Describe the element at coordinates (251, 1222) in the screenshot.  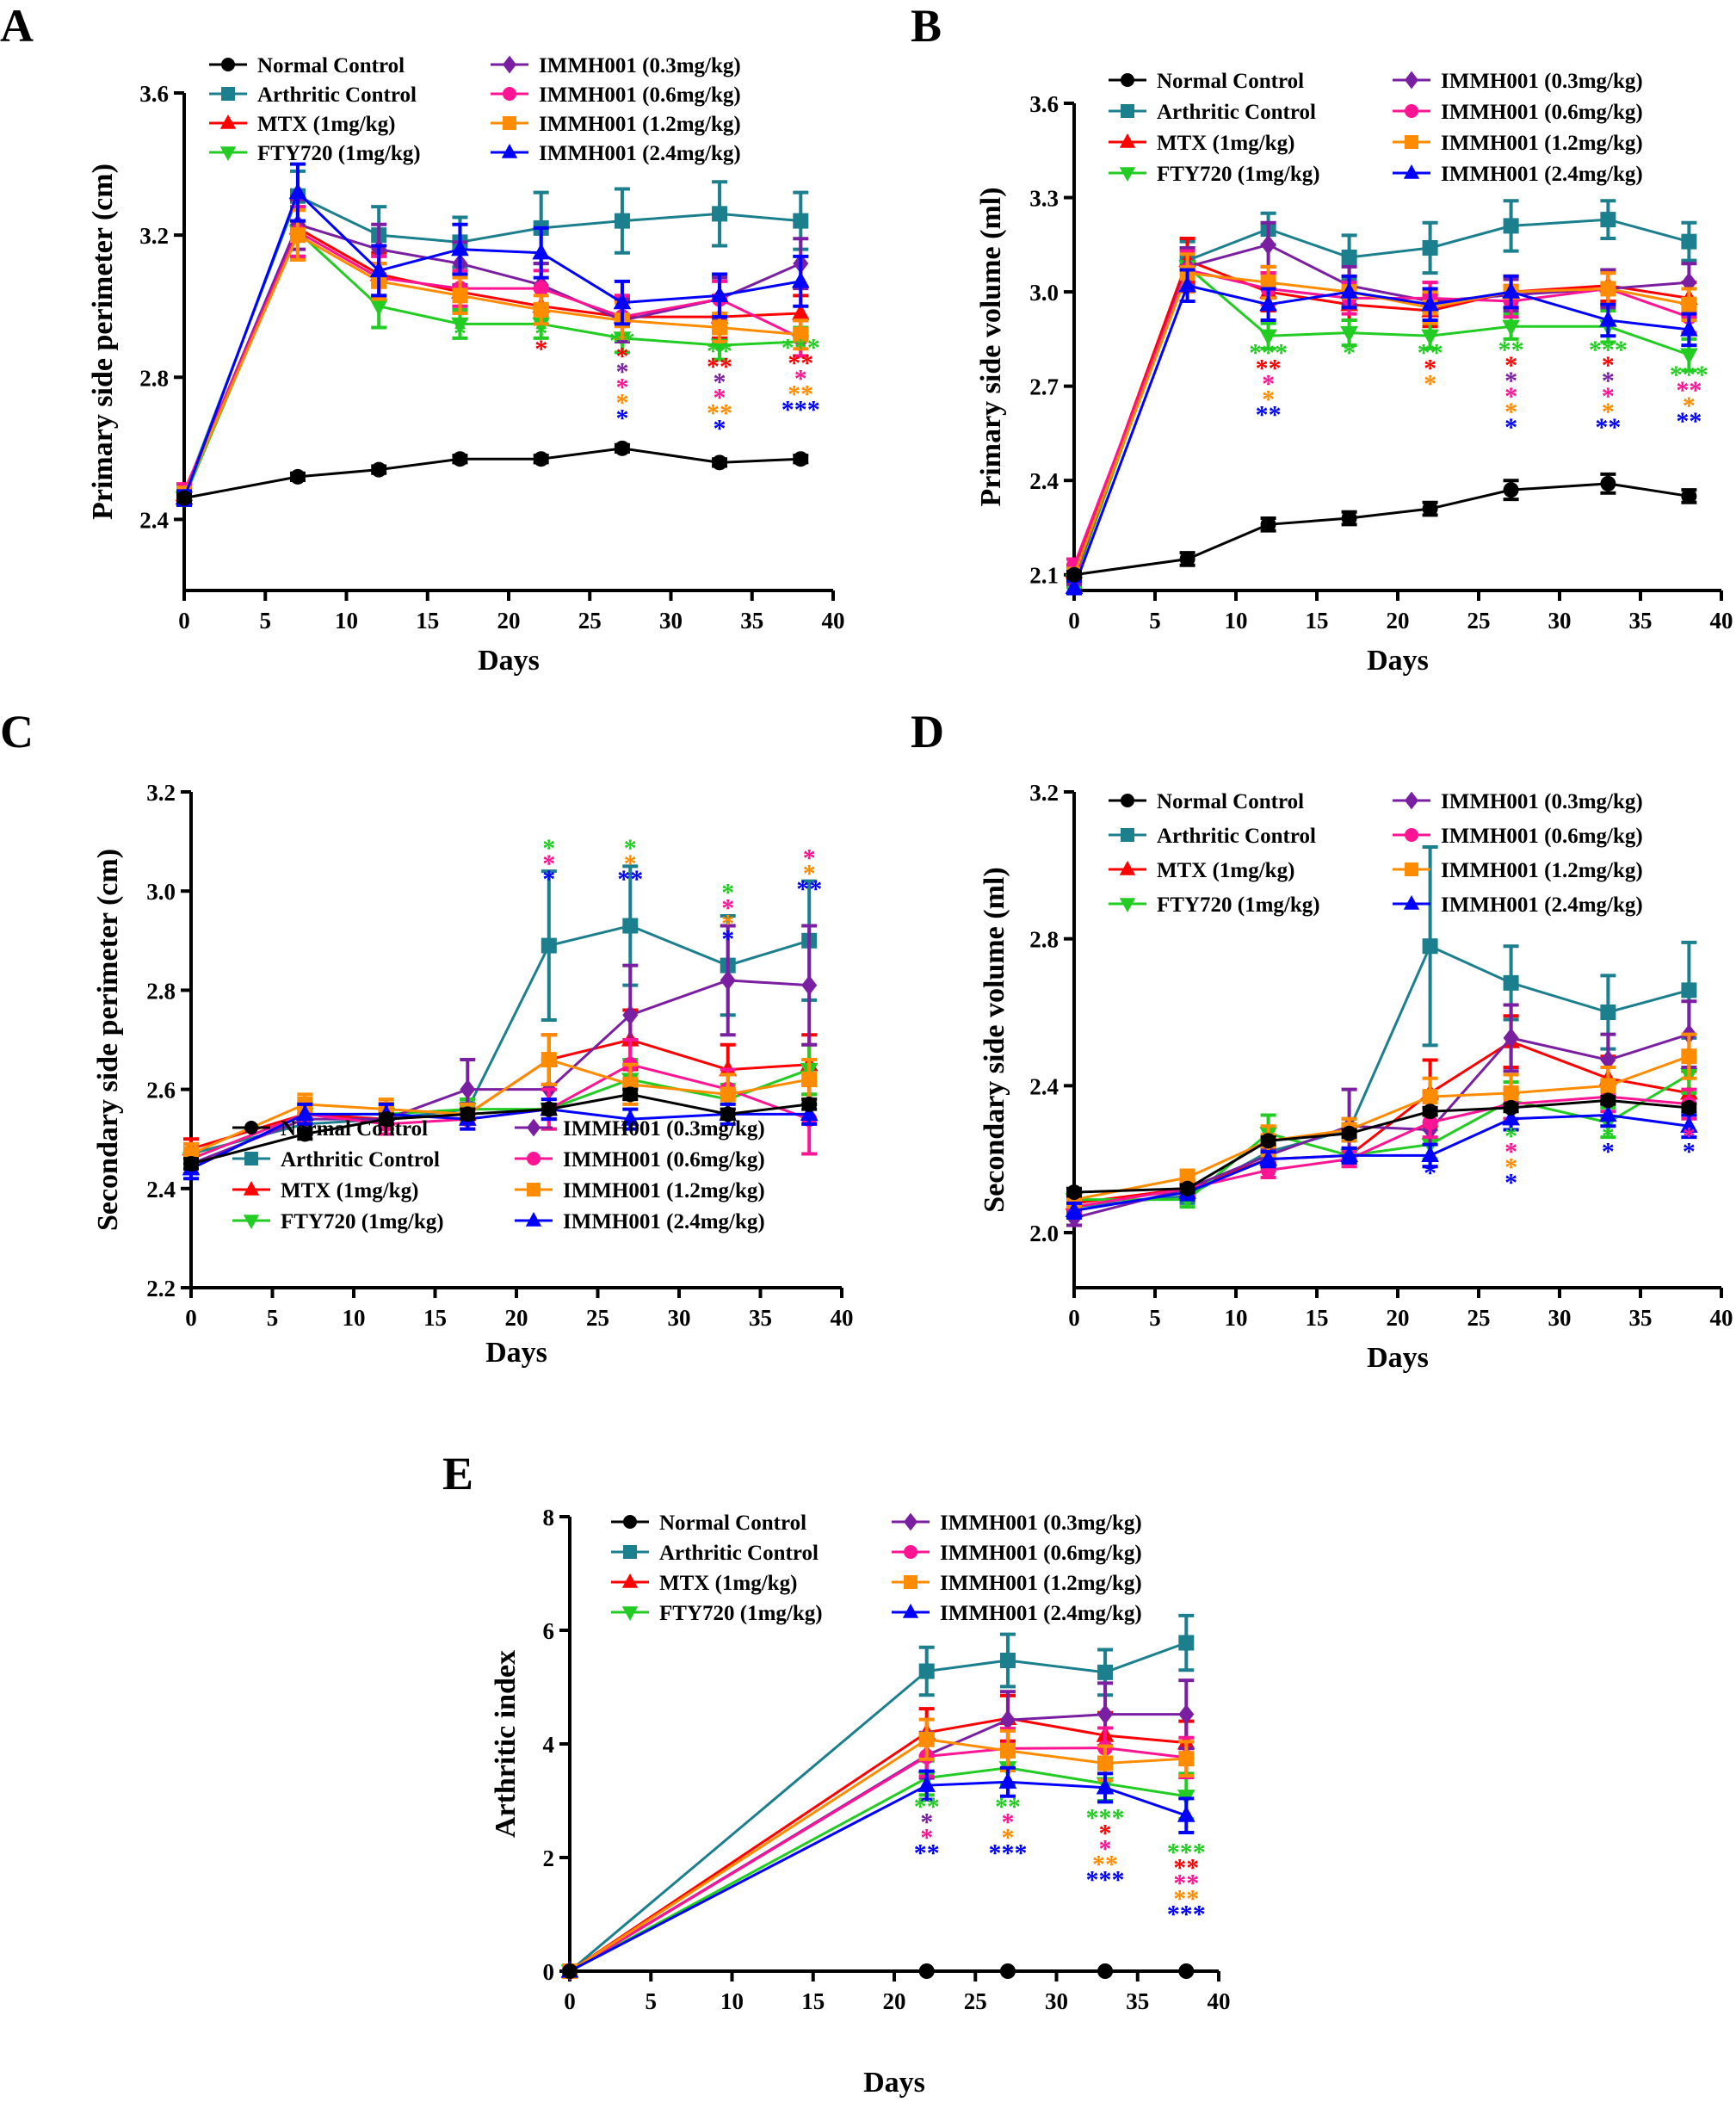
I see `panel-c-legend-fty720-1mg-kg-marker` at that location.